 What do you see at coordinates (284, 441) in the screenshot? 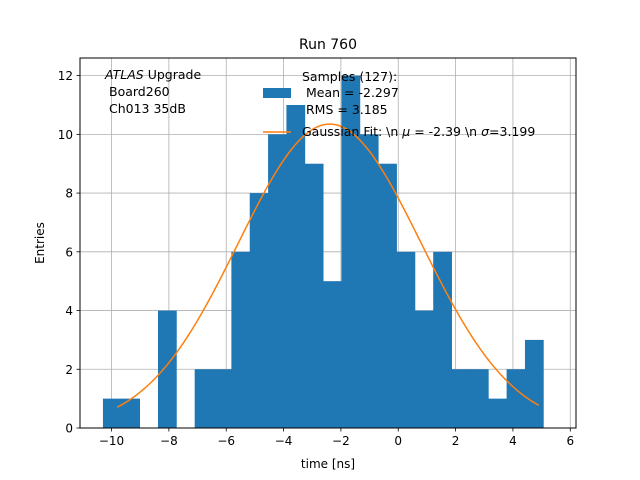
I see `x-tick-label: −4` at bounding box center [284, 441].